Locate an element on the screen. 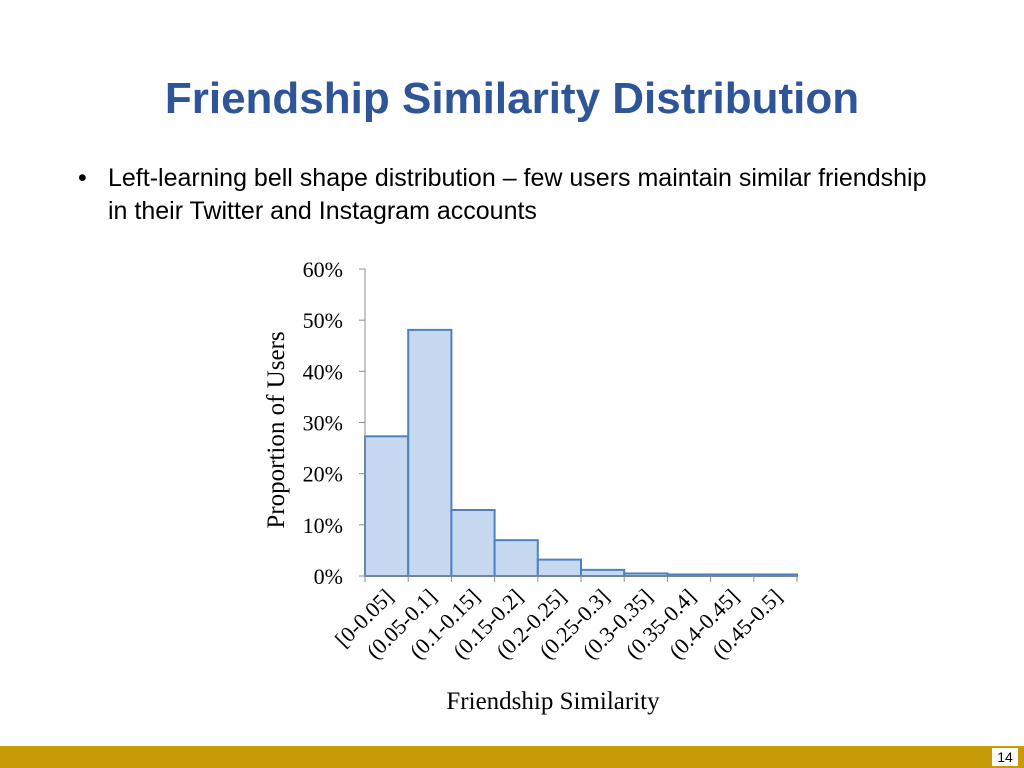 The height and width of the screenshot is (768, 1024). page-number: 14 is located at coordinates (1005, 757).